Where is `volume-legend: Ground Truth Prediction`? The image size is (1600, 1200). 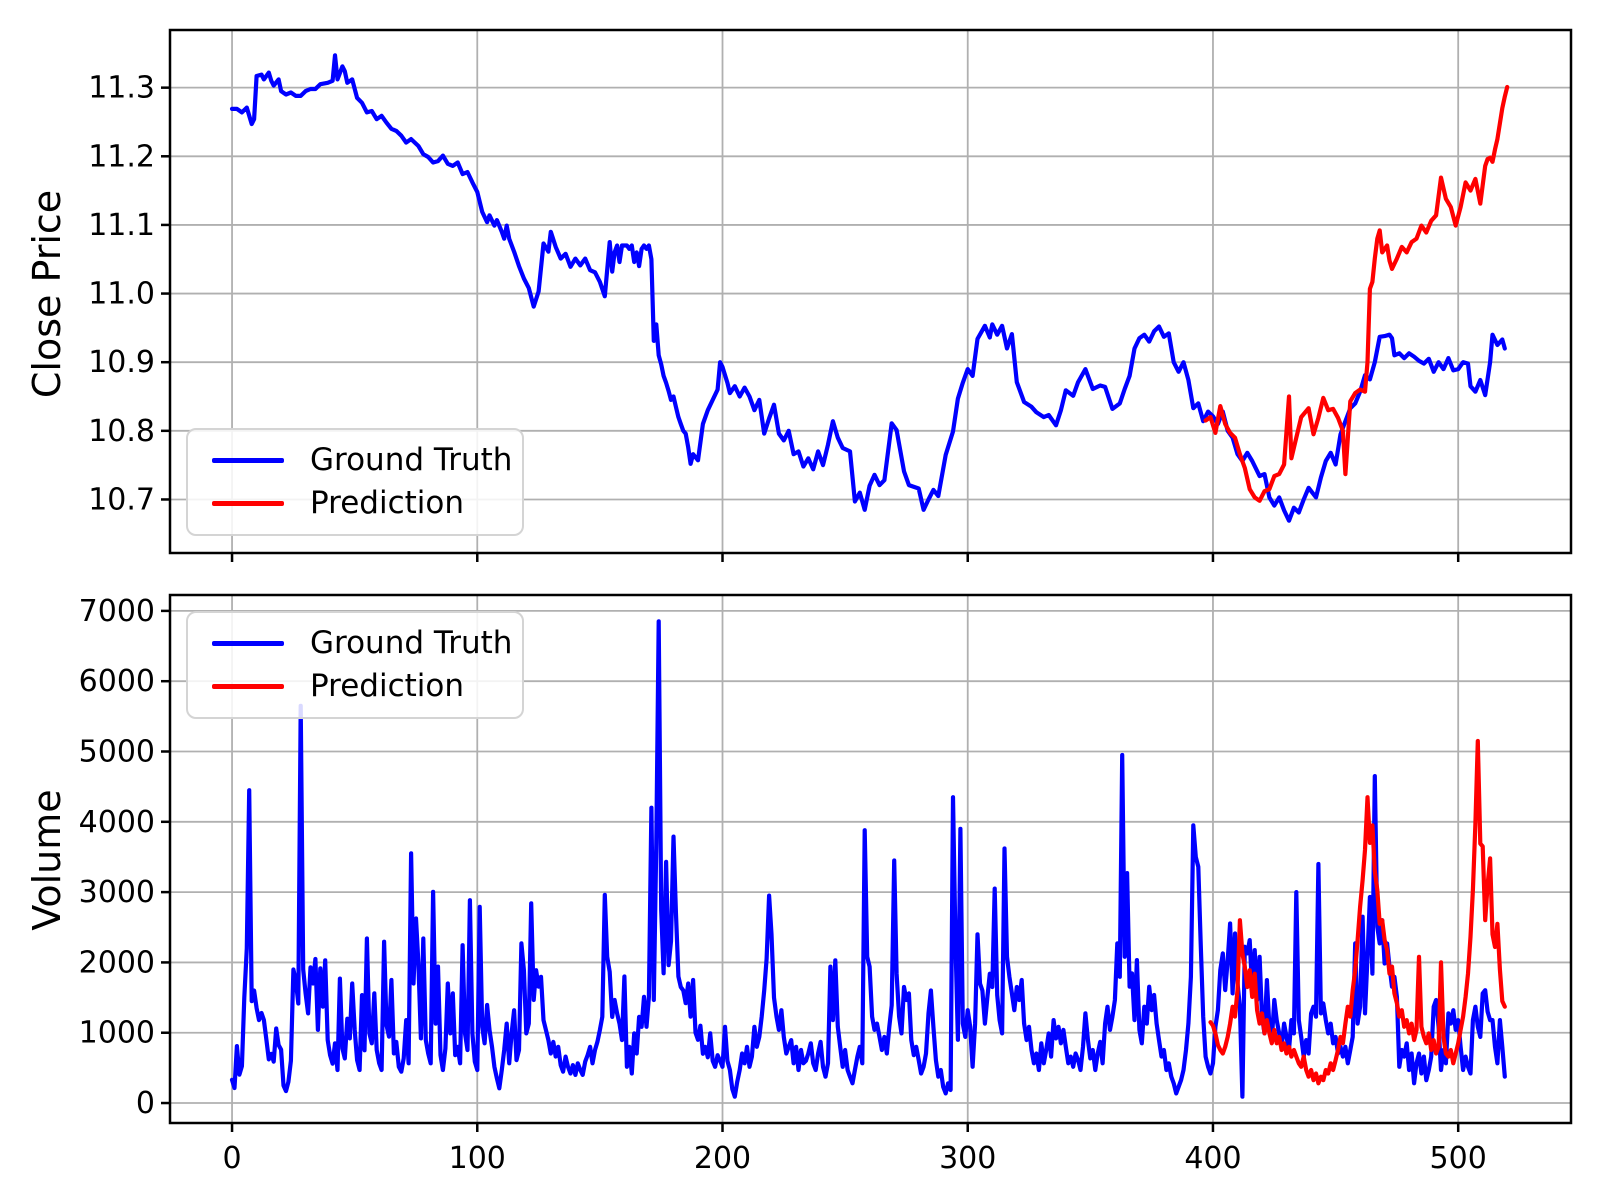 volume-legend: Ground Truth Prediction is located at coordinates (355, 665).